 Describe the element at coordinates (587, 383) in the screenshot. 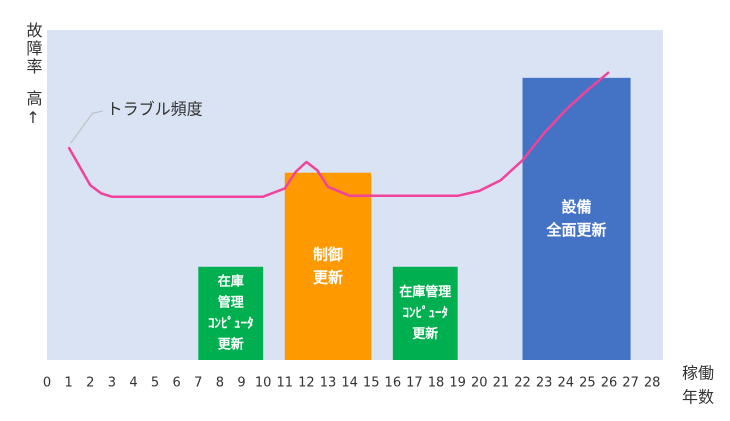

I see `x-tick-label: 25` at that location.